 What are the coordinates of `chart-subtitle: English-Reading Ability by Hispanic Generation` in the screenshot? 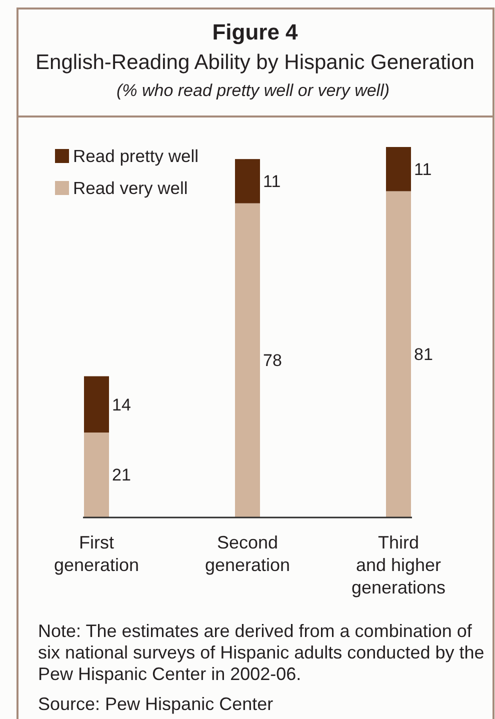 It's located at (255, 62).